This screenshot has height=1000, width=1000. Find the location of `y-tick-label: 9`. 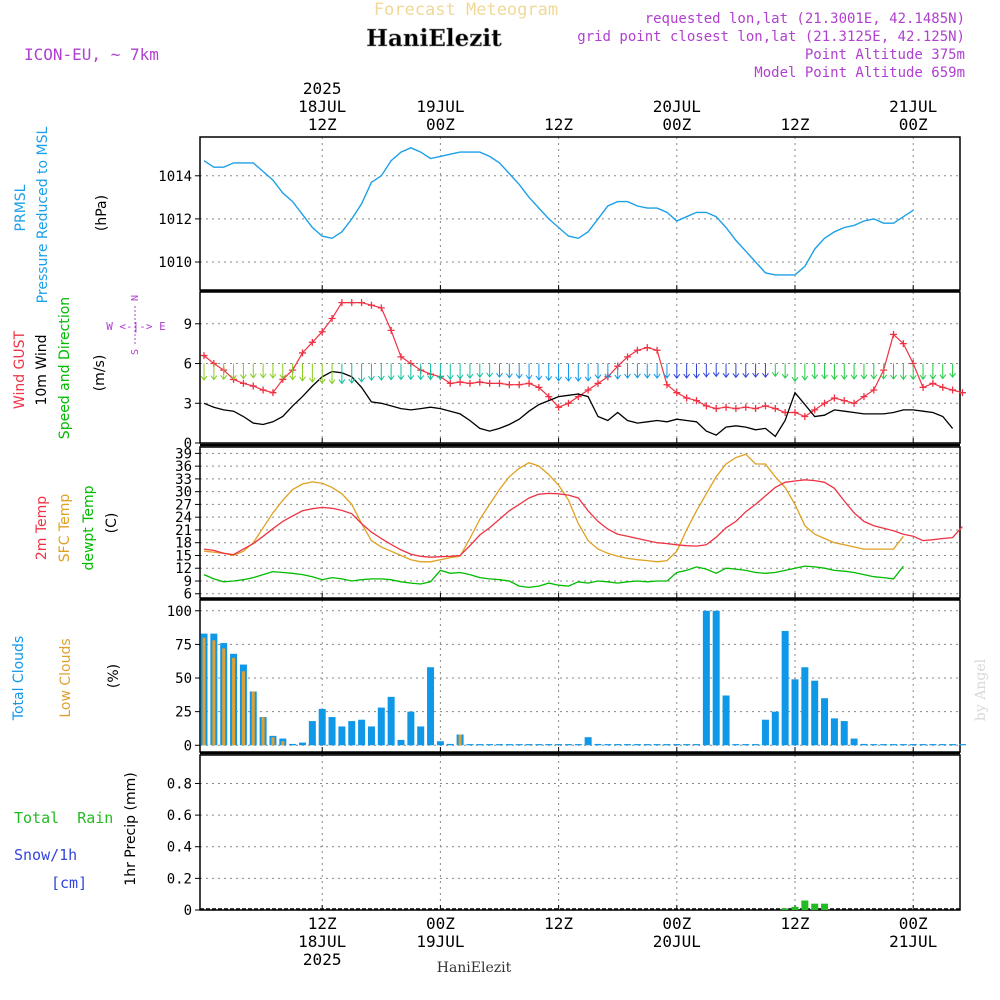

y-tick-label: 9 is located at coordinates (188, 582).